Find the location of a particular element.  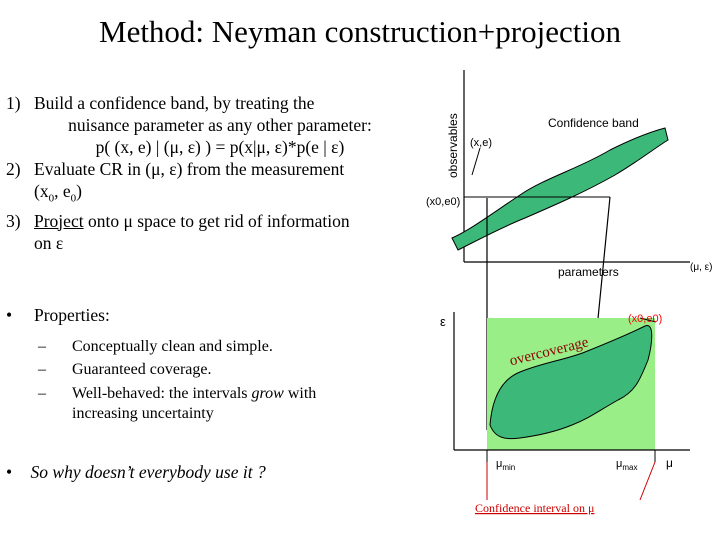

question-text: So why doesn’t everybody use it ? is located at coordinates (148, 472).